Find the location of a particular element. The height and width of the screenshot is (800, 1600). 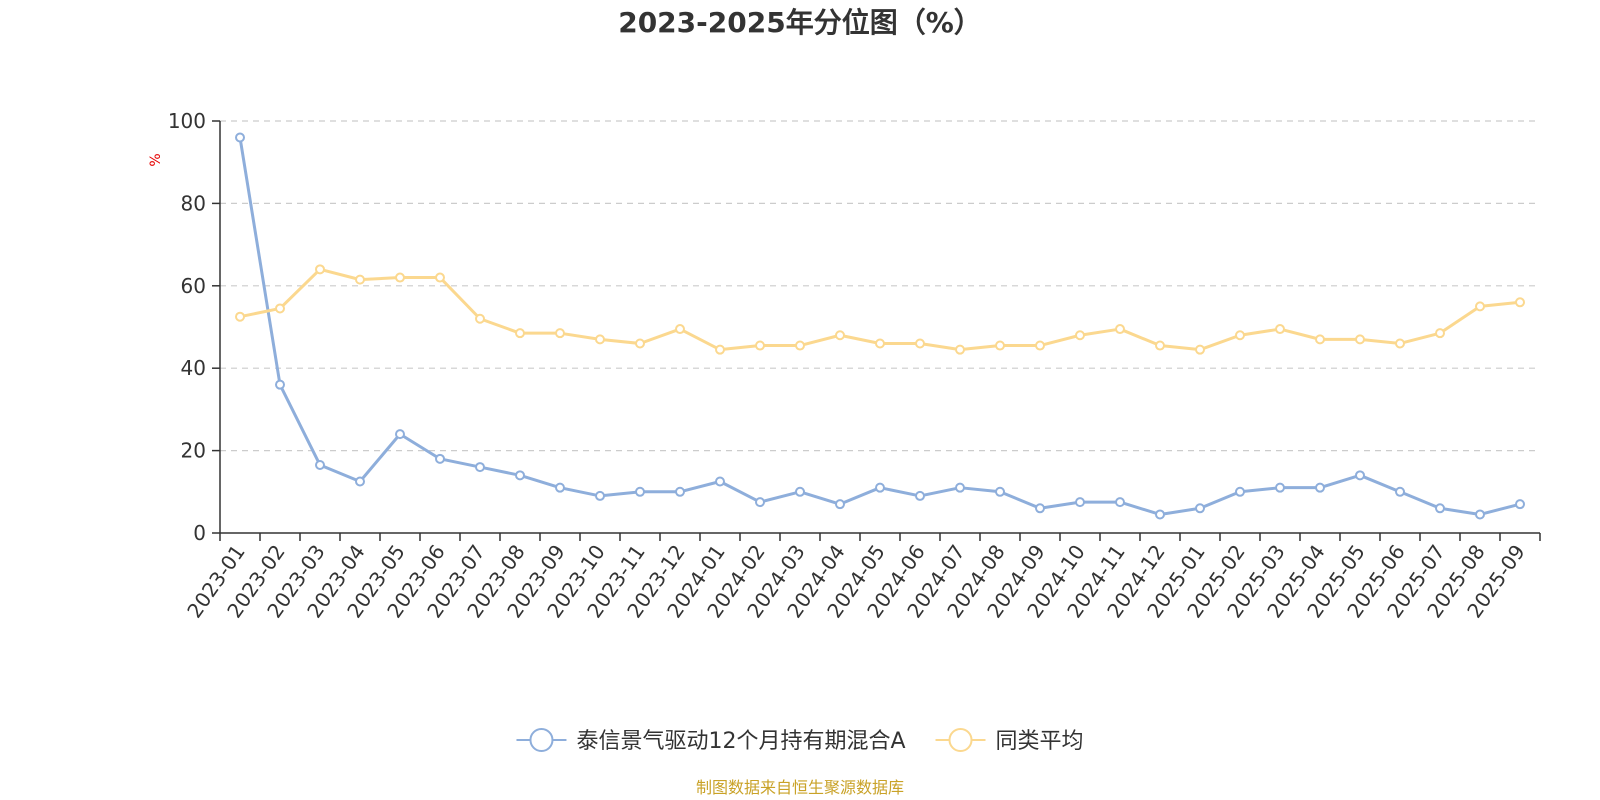

y-tick-label: 80 is located at coordinates (193, 203).